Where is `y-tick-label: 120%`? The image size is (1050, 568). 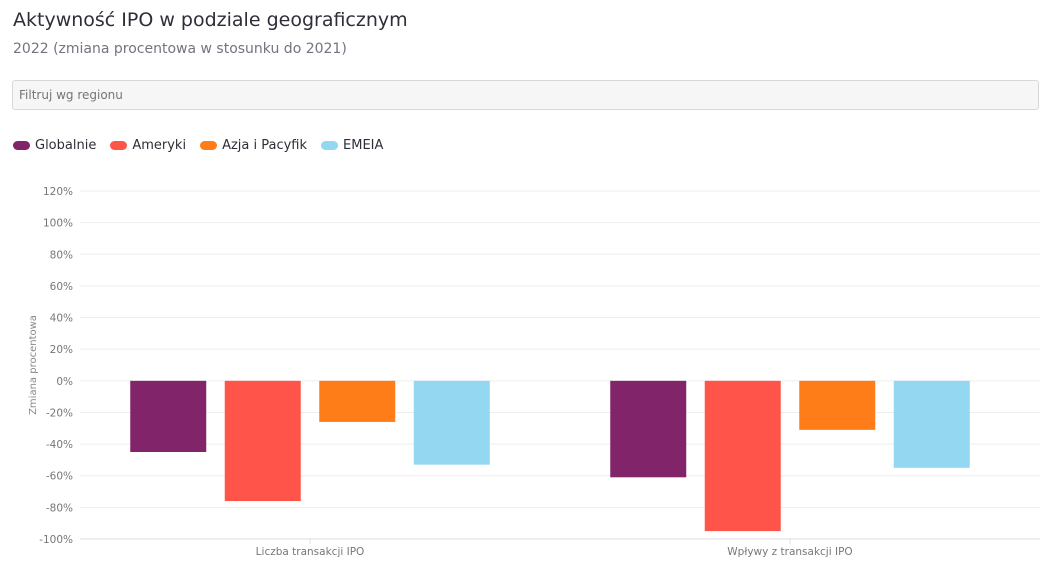 y-tick-label: 120% is located at coordinates (58, 192).